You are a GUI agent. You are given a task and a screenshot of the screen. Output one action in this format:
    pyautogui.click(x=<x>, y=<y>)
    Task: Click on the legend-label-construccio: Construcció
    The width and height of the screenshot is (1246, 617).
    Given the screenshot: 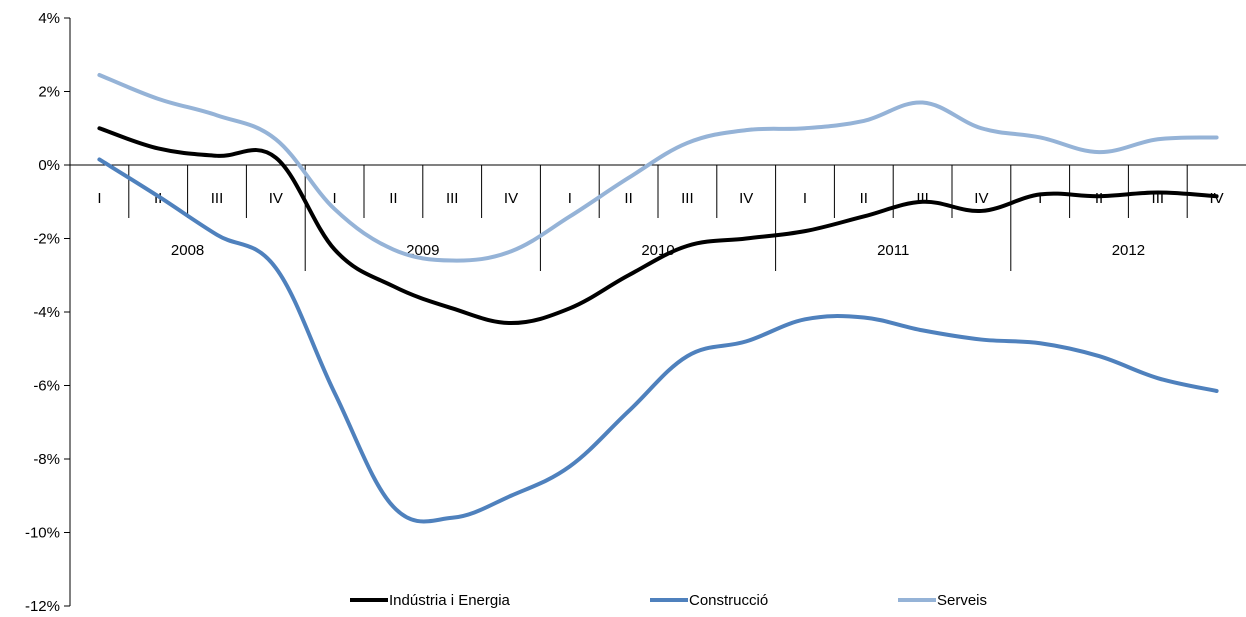 What is the action you would take?
    pyautogui.click(x=728, y=600)
    